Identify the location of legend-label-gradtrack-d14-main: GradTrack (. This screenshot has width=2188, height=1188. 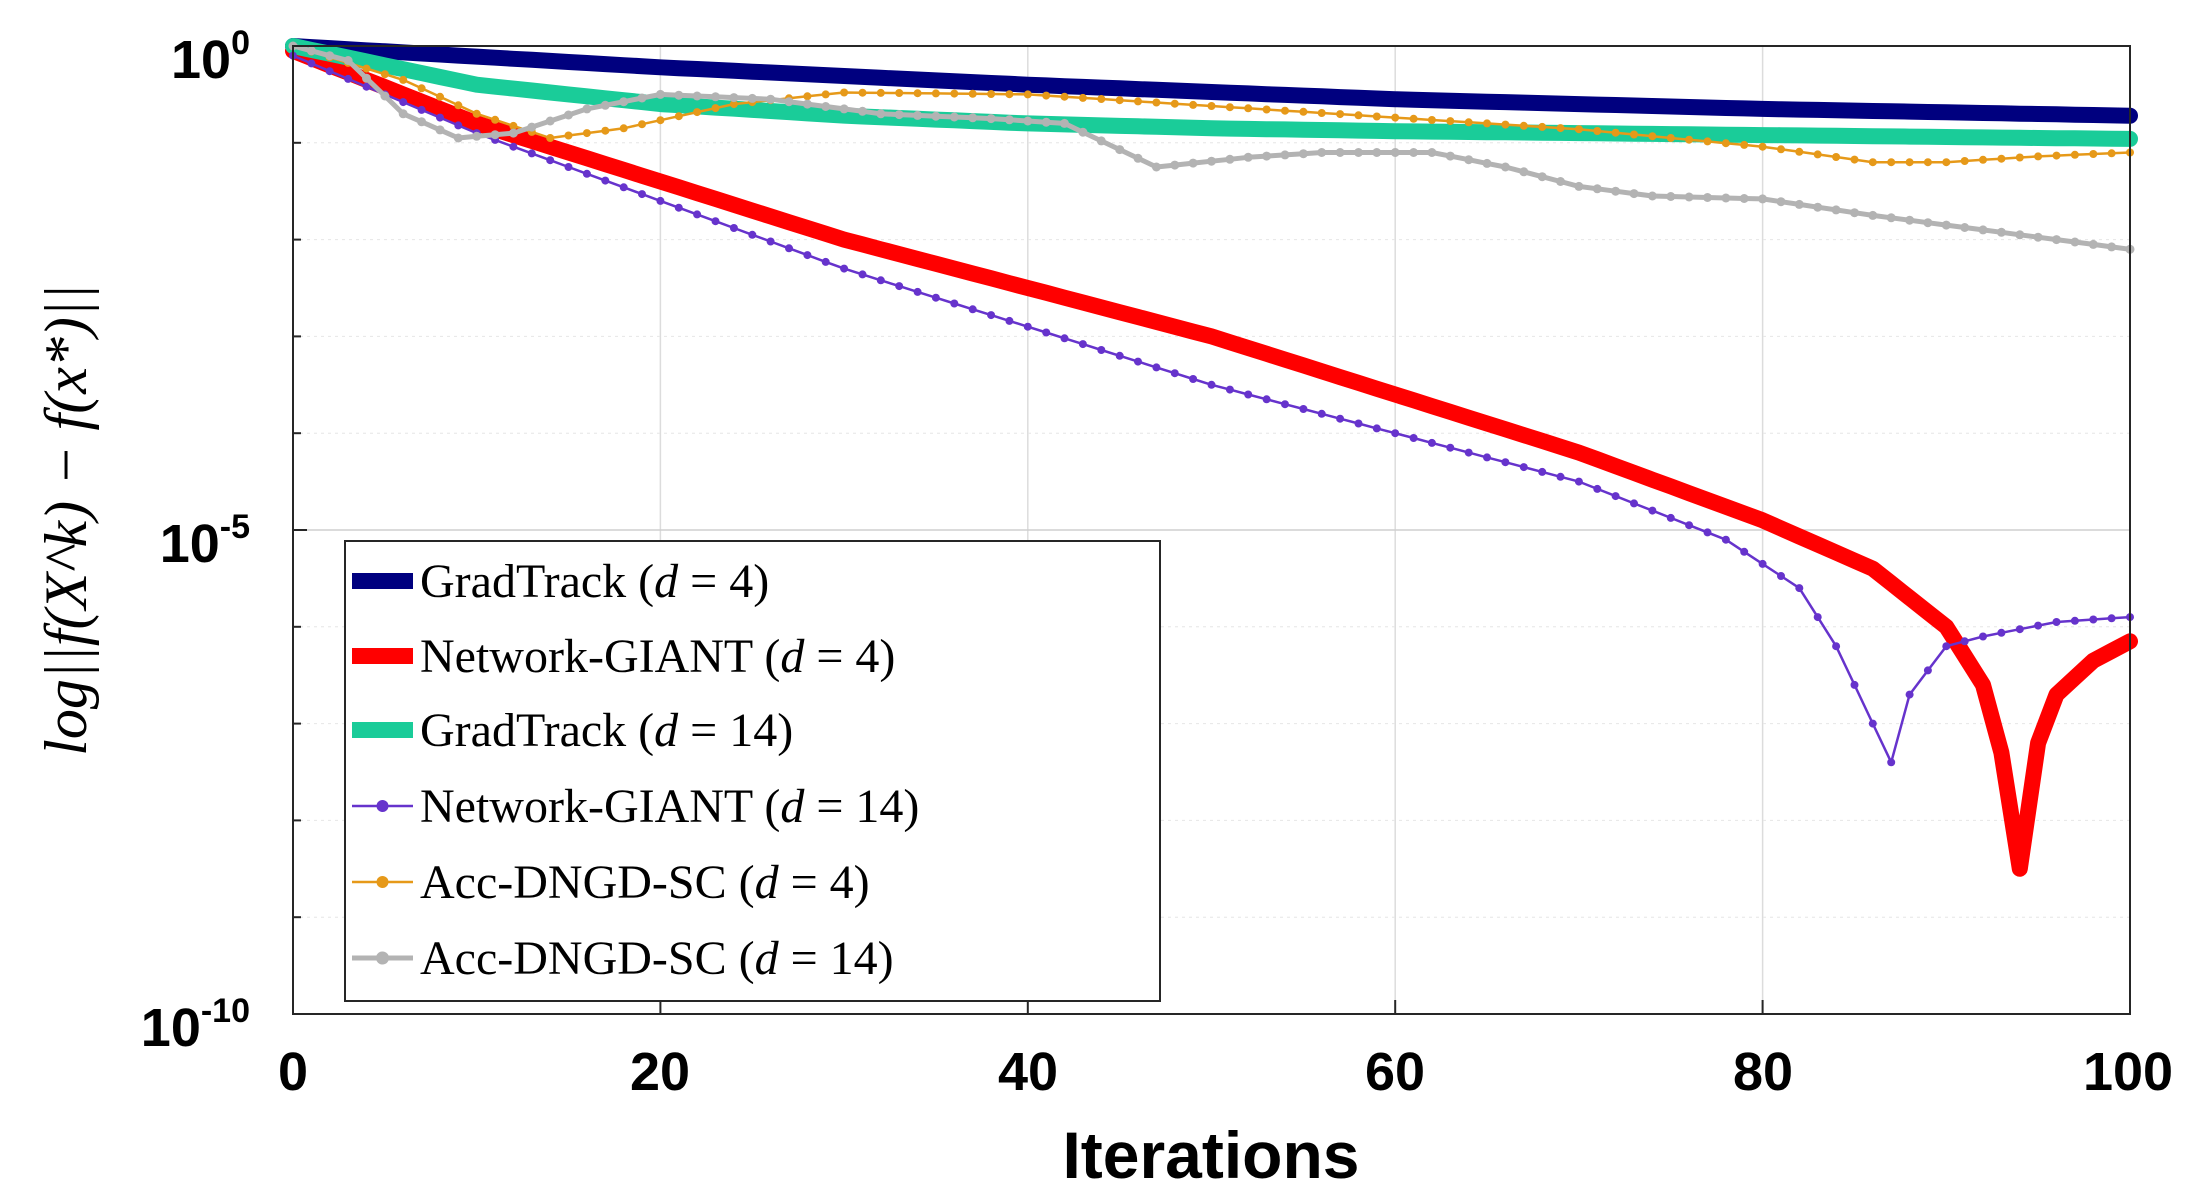
(537, 730).